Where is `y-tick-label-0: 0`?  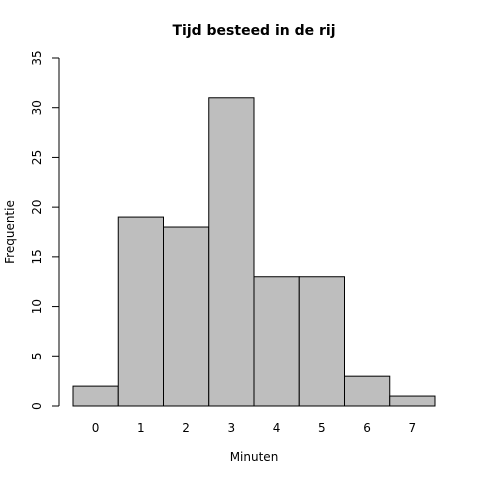 y-tick-label-0: 0 is located at coordinates (37, 406).